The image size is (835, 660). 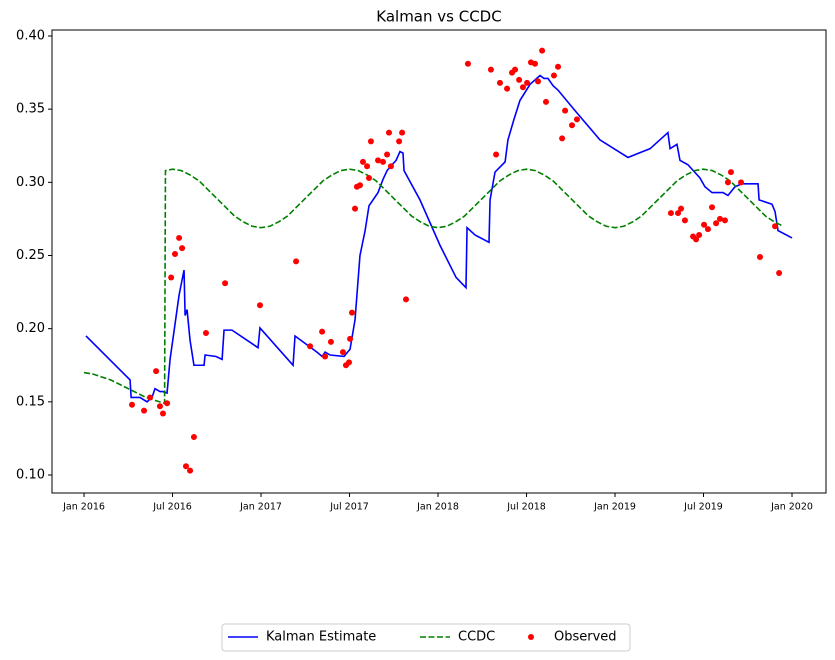 What do you see at coordinates (476, 637) in the screenshot?
I see `legend-label: CCDC` at bounding box center [476, 637].